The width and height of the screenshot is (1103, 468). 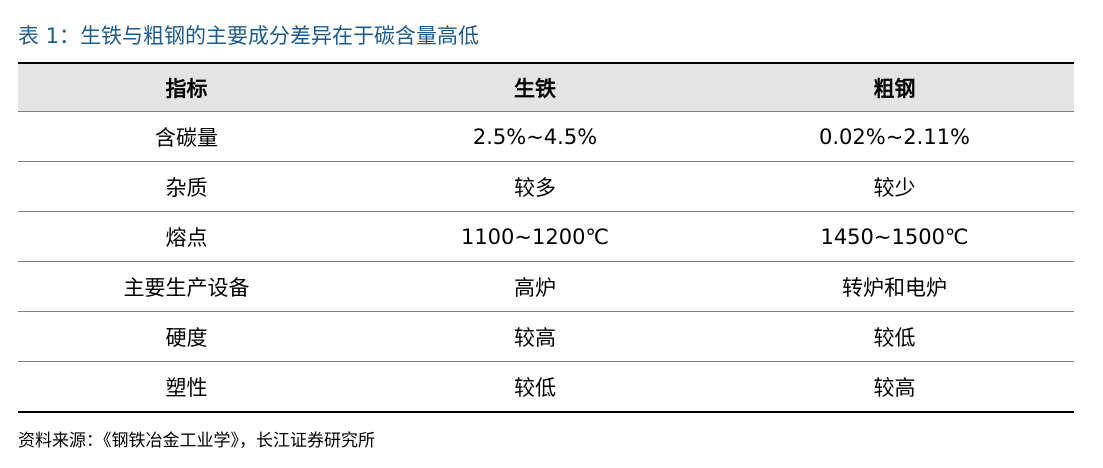 What do you see at coordinates (894, 186) in the screenshot?
I see `crude-steel-value: 较少` at bounding box center [894, 186].